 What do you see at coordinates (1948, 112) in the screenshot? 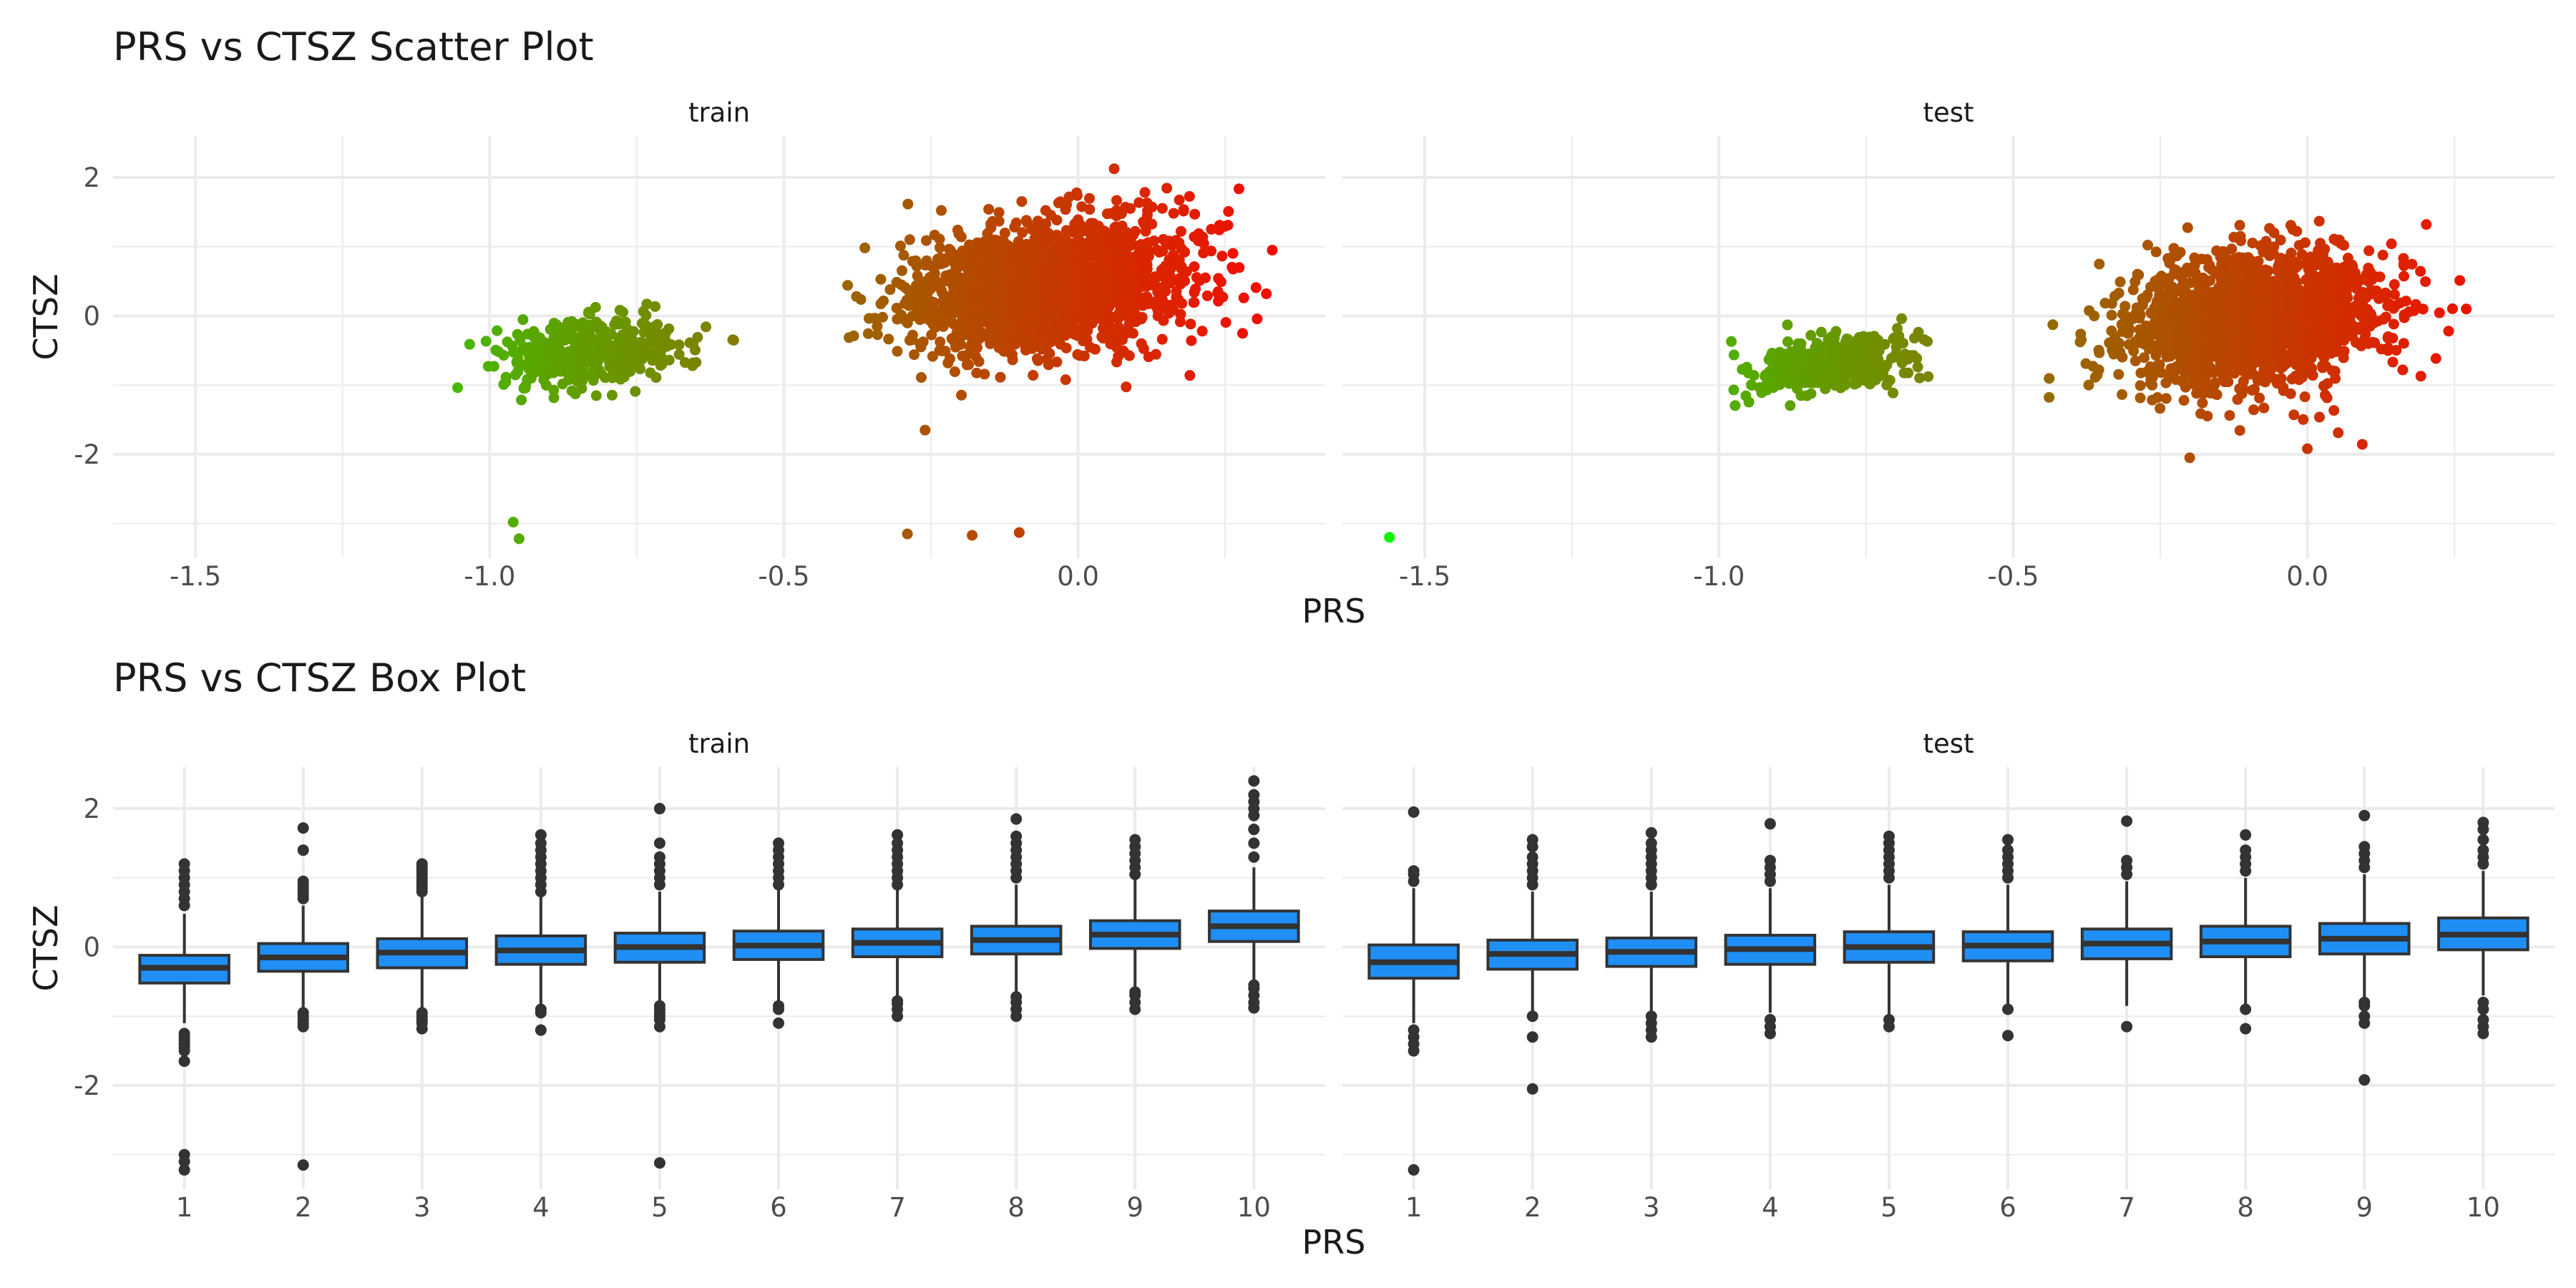
I see `scatter-facet-label-test: test` at bounding box center [1948, 112].